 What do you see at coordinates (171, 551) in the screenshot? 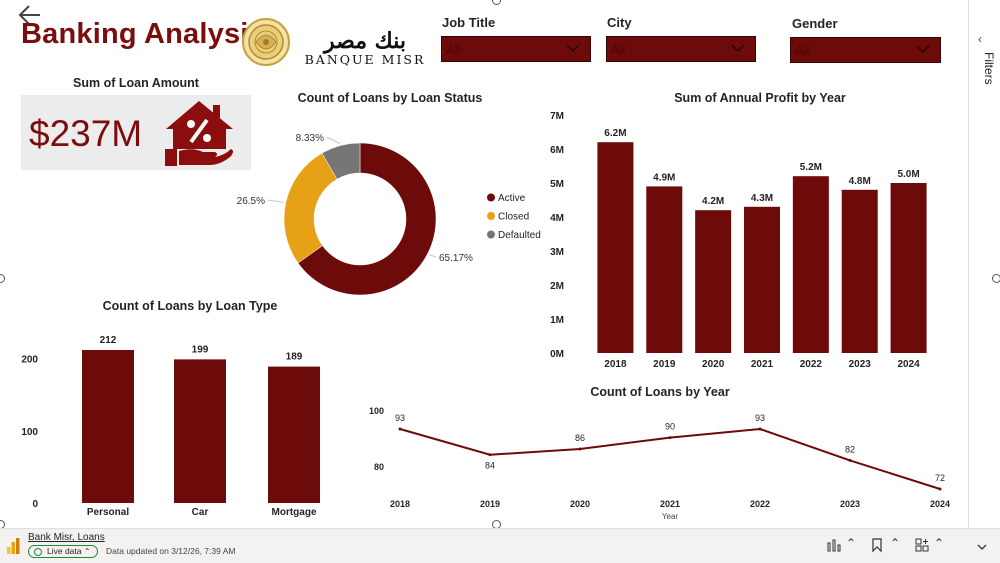
I see `data-updated-text: Data updated on 3/12/26, 7:39 AM` at bounding box center [171, 551].